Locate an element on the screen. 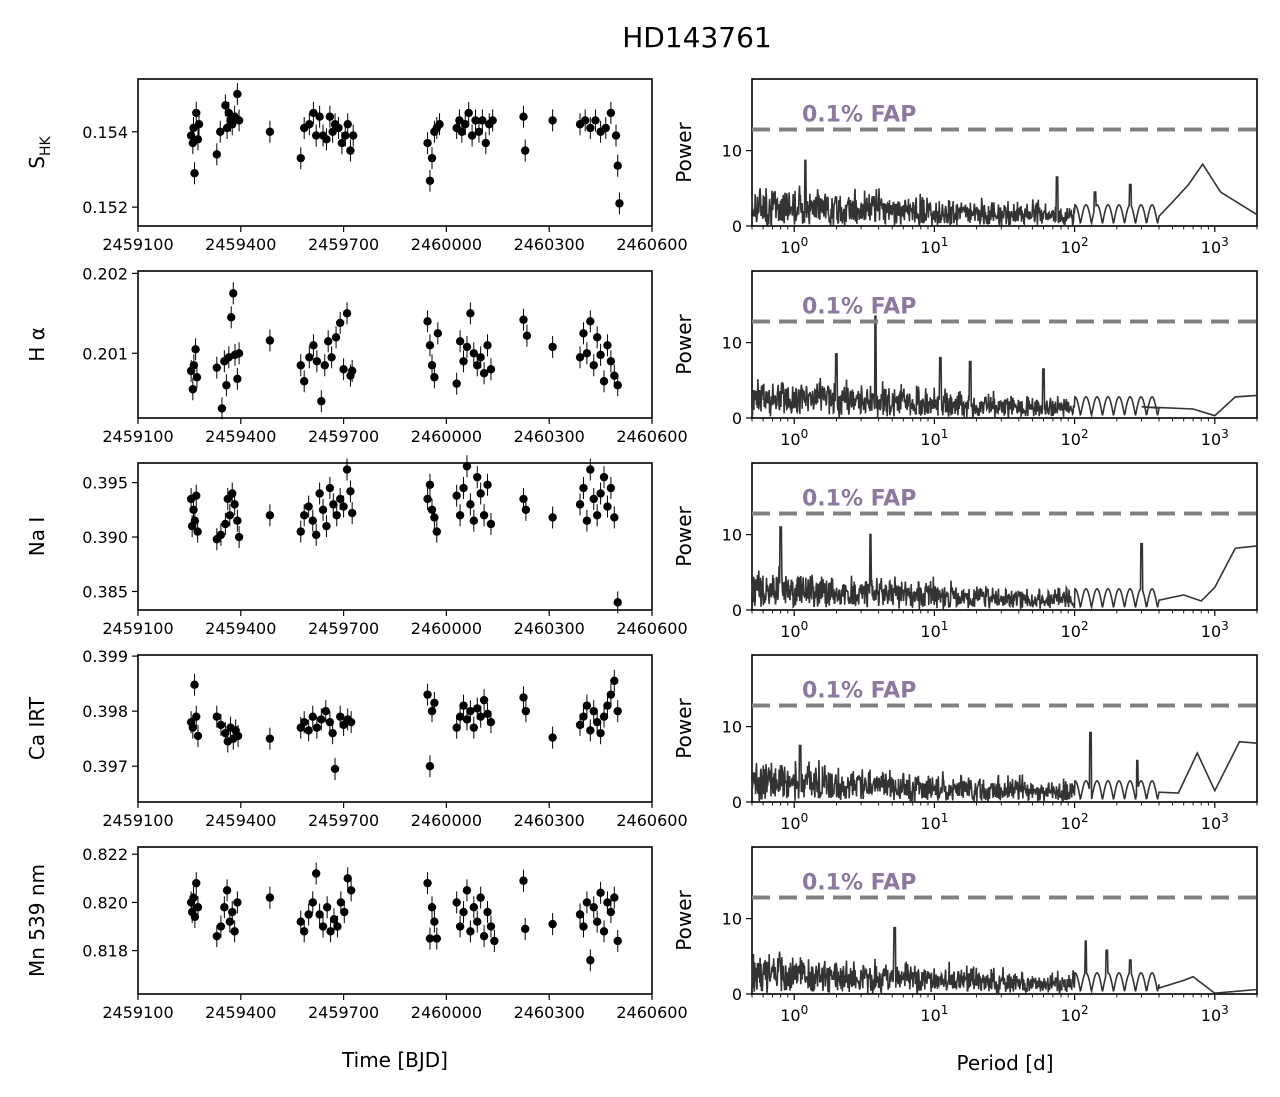 Image resolution: width=1280 pixels, height=1097 pixels. x-tick-label: 2460300 is located at coordinates (549, 244).